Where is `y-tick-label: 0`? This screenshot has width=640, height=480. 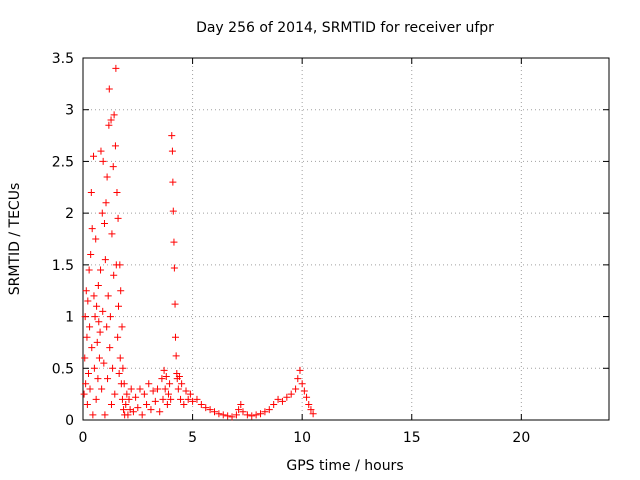 y-tick-label: 0 is located at coordinates (69, 421).